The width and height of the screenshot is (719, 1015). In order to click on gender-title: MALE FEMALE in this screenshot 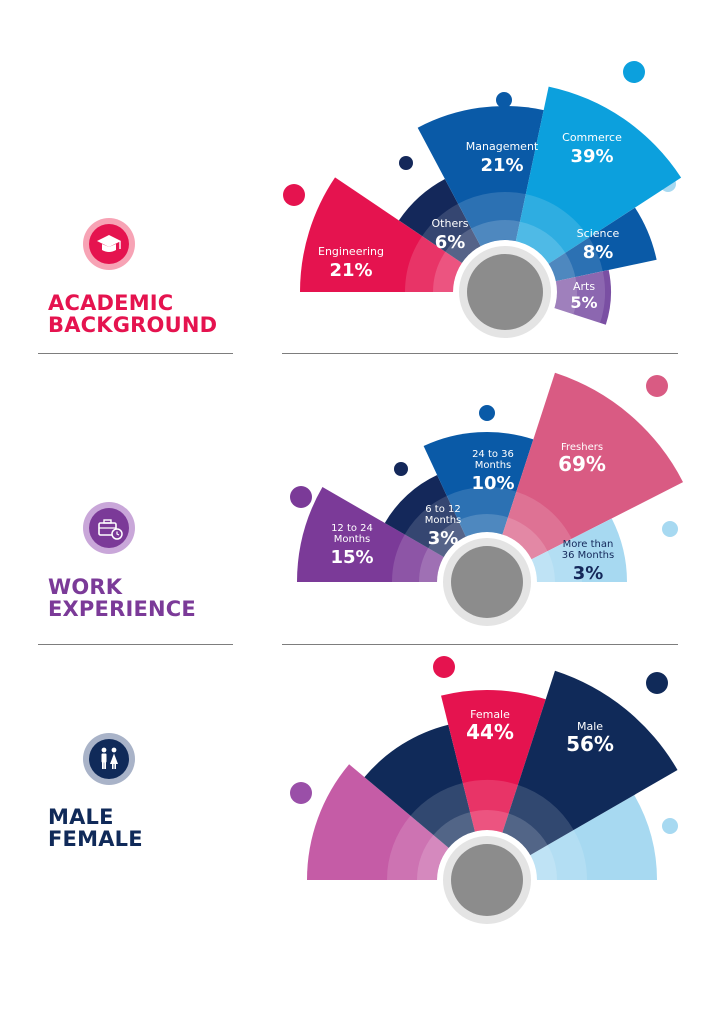, I will do `click(95, 828)`.